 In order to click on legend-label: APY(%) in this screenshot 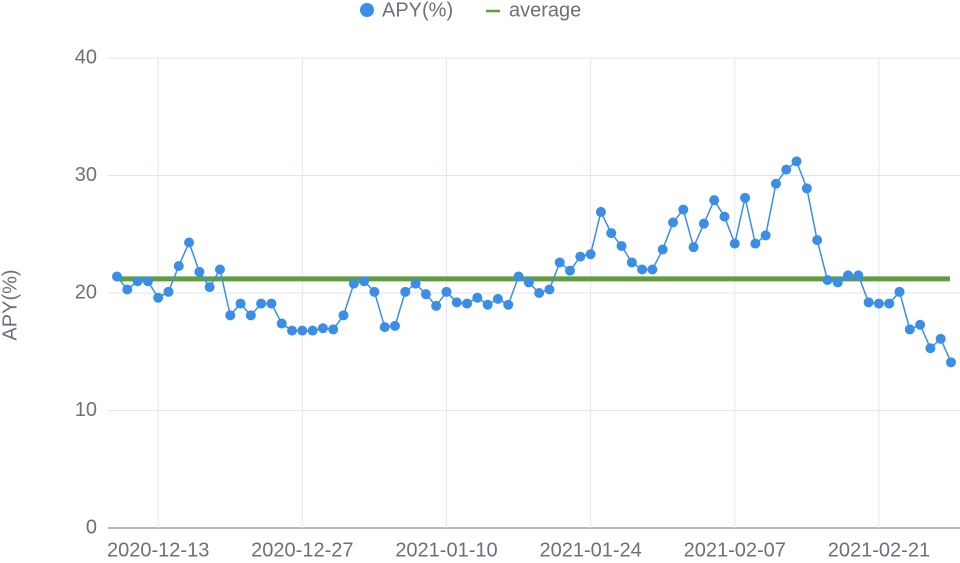, I will do `click(417, 10)`.